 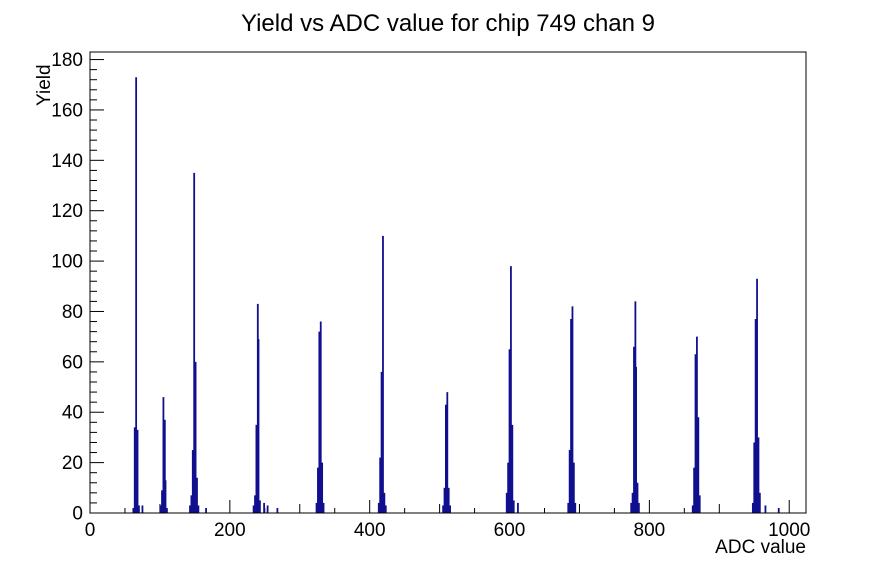 I want to click on y-tick-label: 120, so click(x=67, y=211).